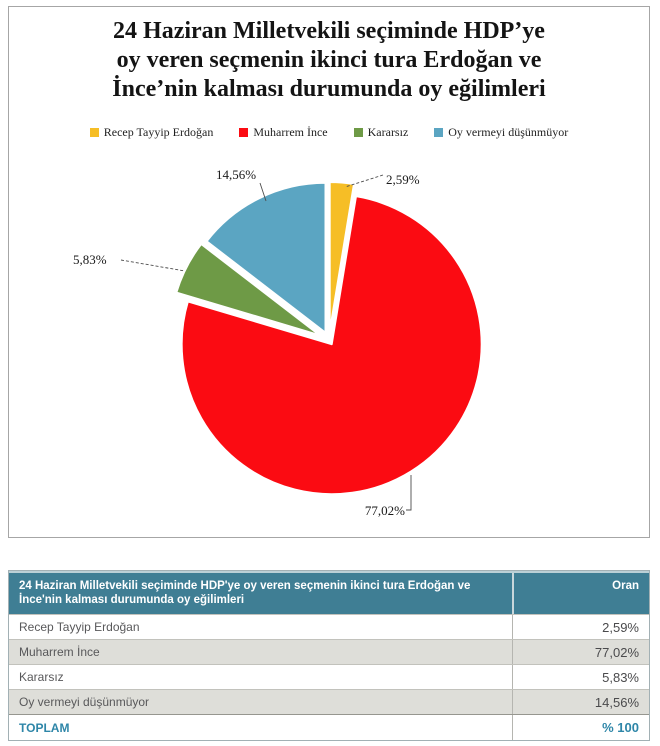 This screenshot has width=660, height=746. What do you see at coordinates (236, 174) in the screenshot?
I see `pie-slice-label: 14,56%` at bounding box center [236, 174].